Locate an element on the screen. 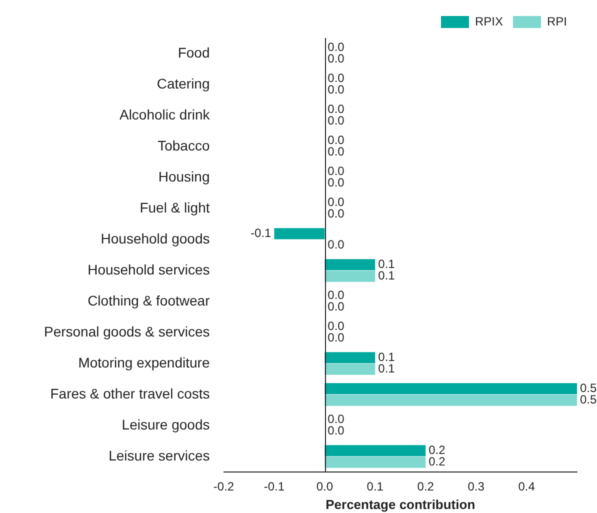  y-tick-label: Household services is located at coordinates (149, 269).